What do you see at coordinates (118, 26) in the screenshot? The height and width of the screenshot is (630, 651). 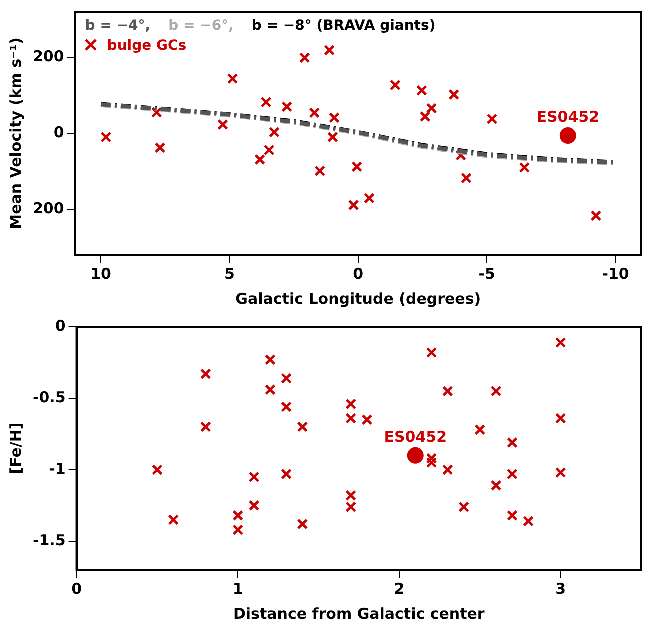 I see `text: b = −4°,` at bounding box center [118, 26].